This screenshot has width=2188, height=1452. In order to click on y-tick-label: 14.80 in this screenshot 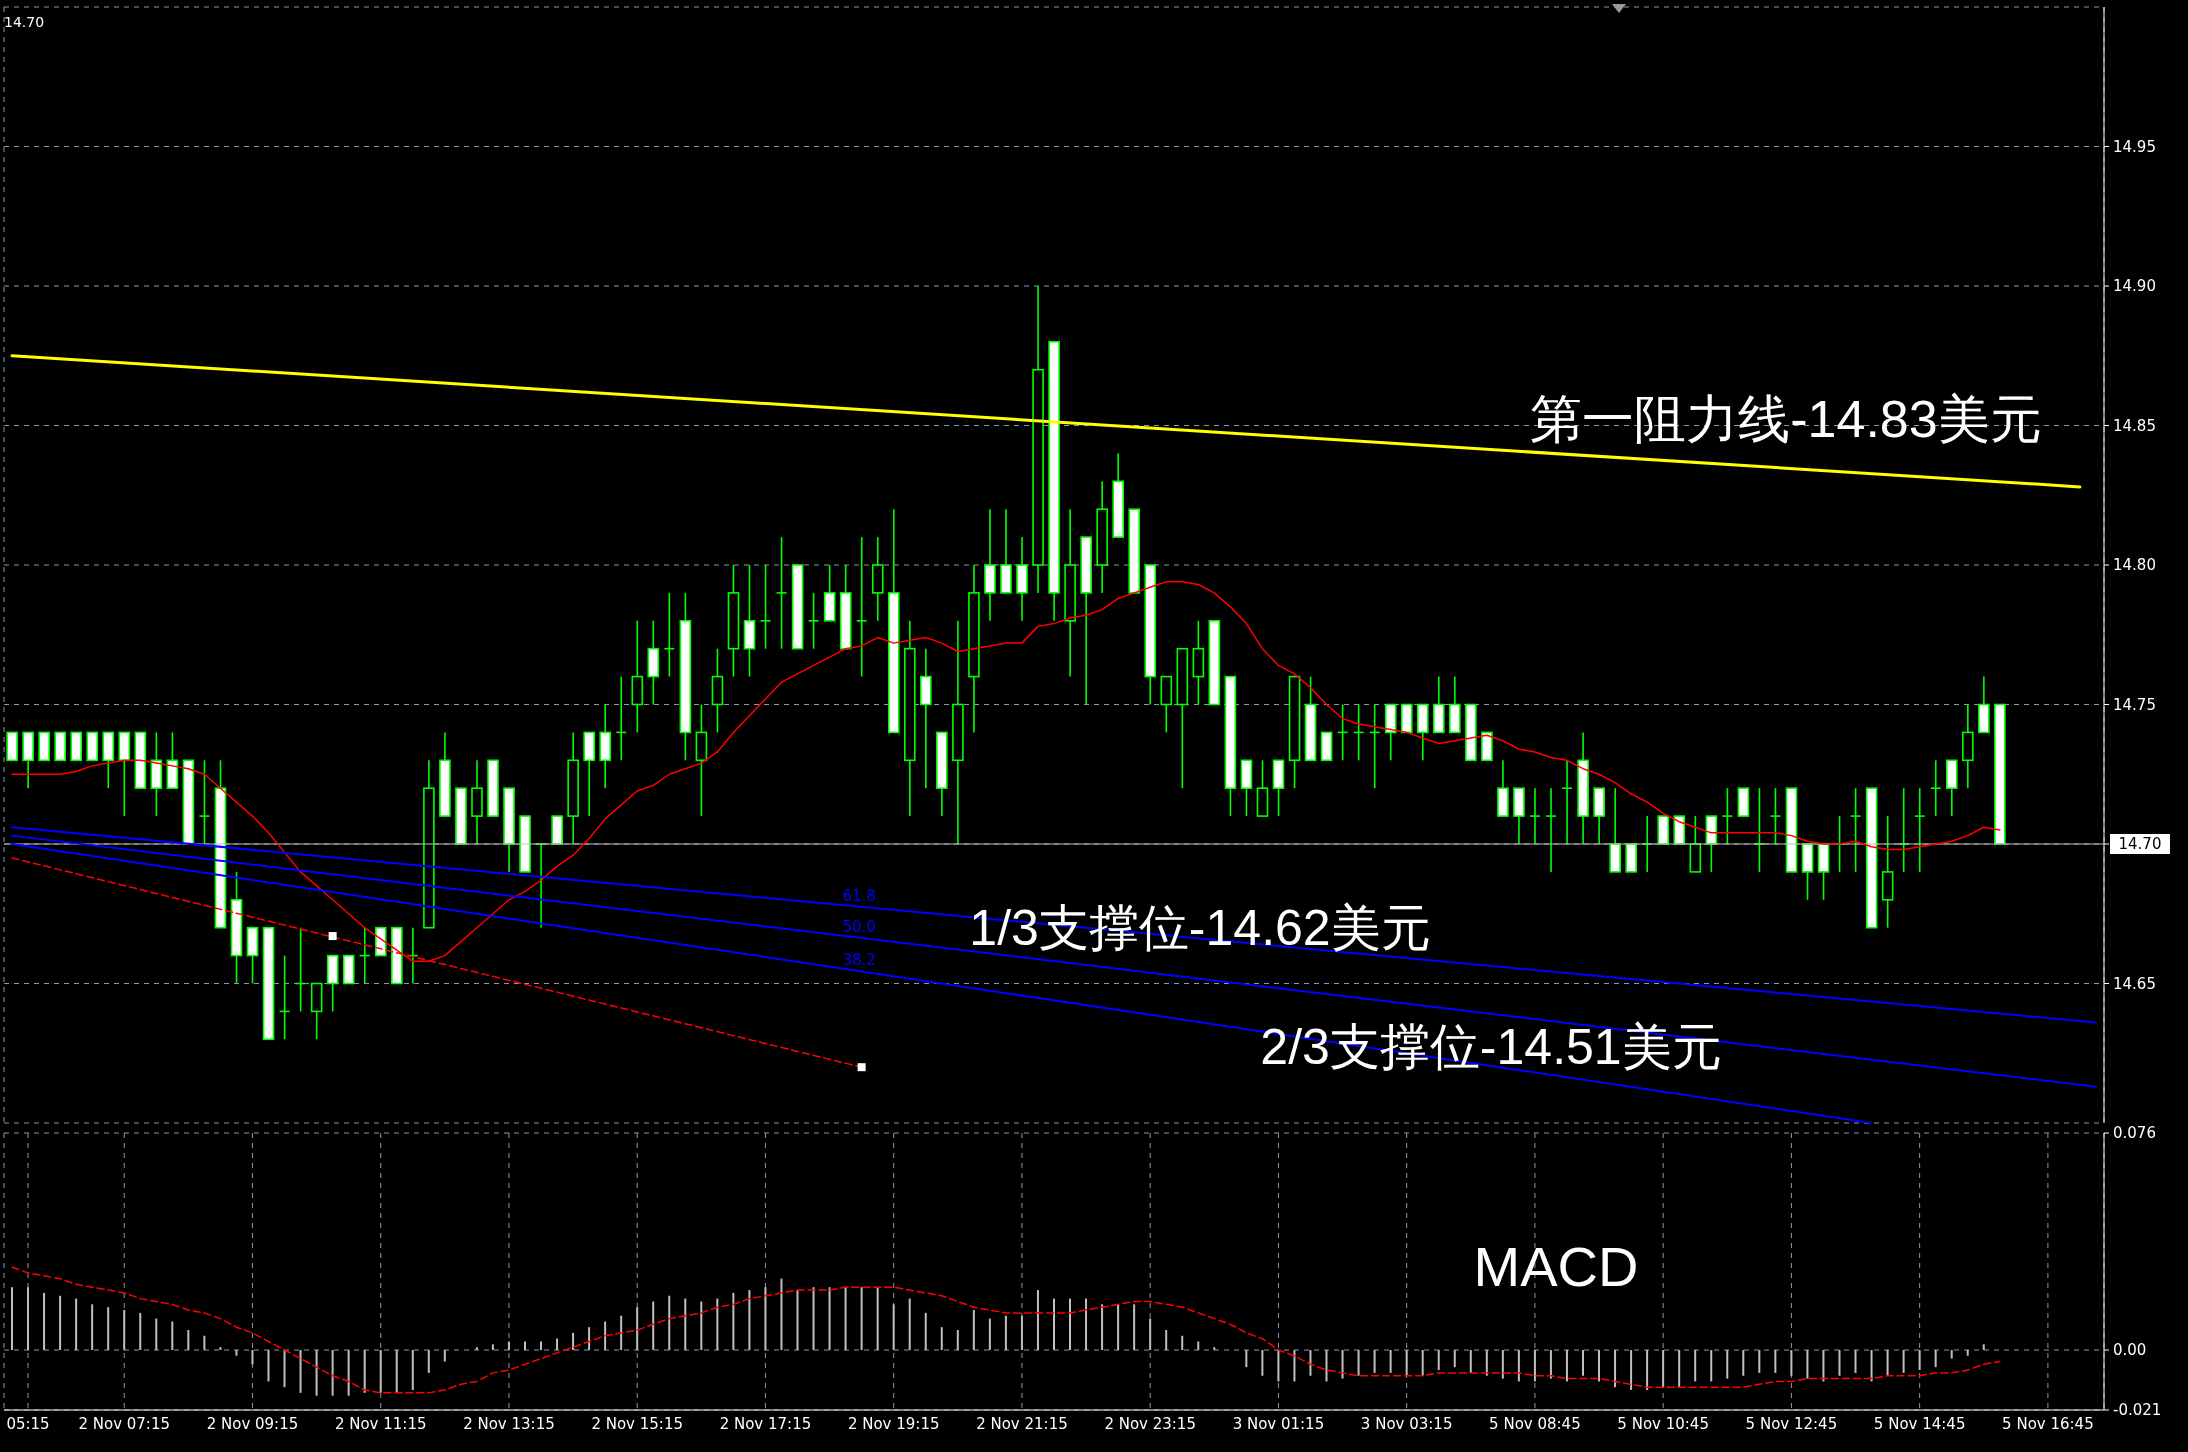, I will do `click(2134, 565)`.